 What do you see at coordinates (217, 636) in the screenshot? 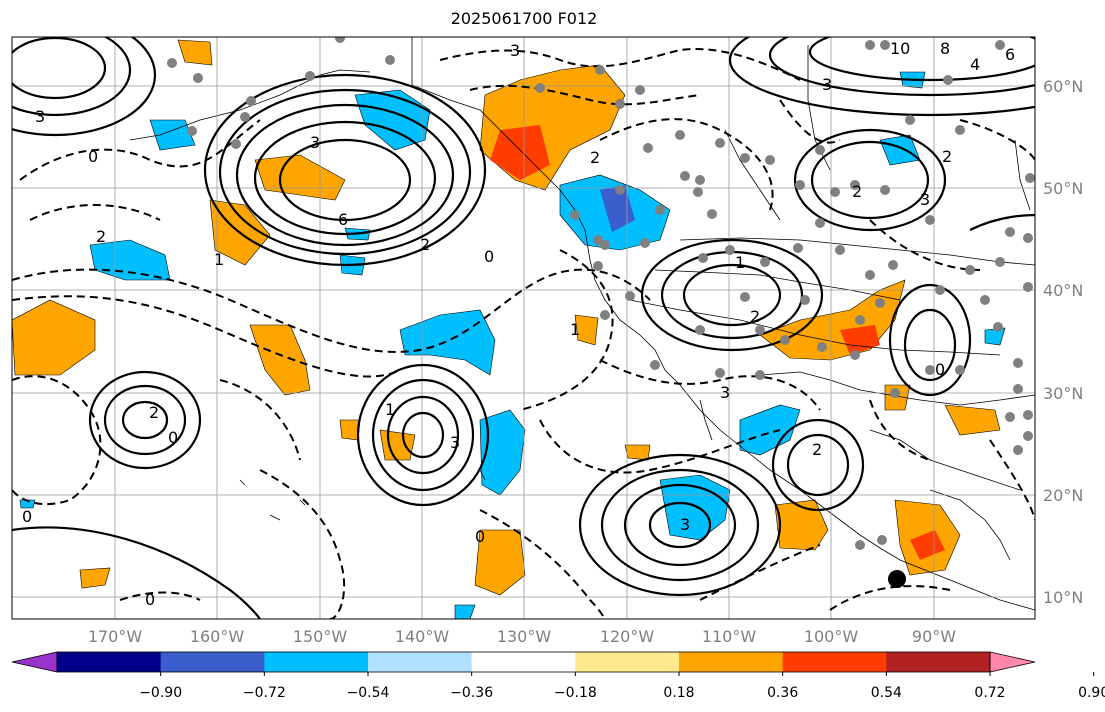
I see `lon-label: 160°W` at bounding box center [217, 636].